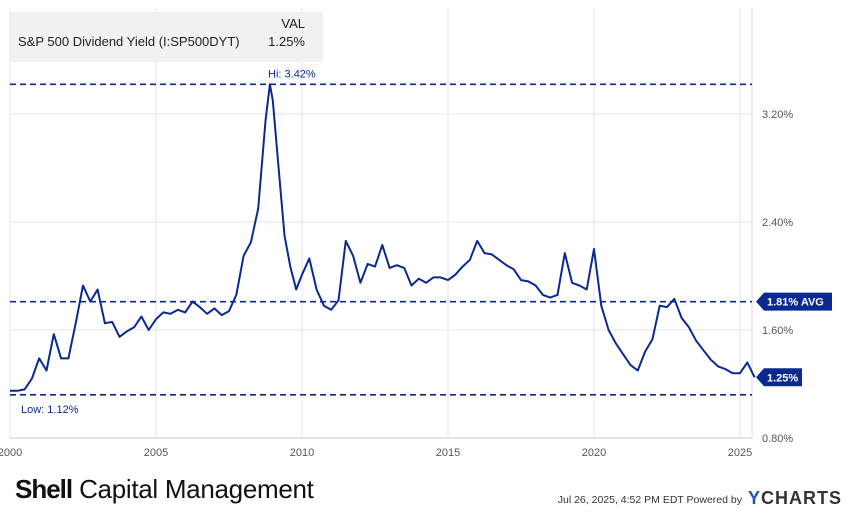 The height and width of the screenshot is (514, 850). Describe the element at coordinates (193, 489) in the screenshot. I see `logo-rest-text: Capital Management` at that location.